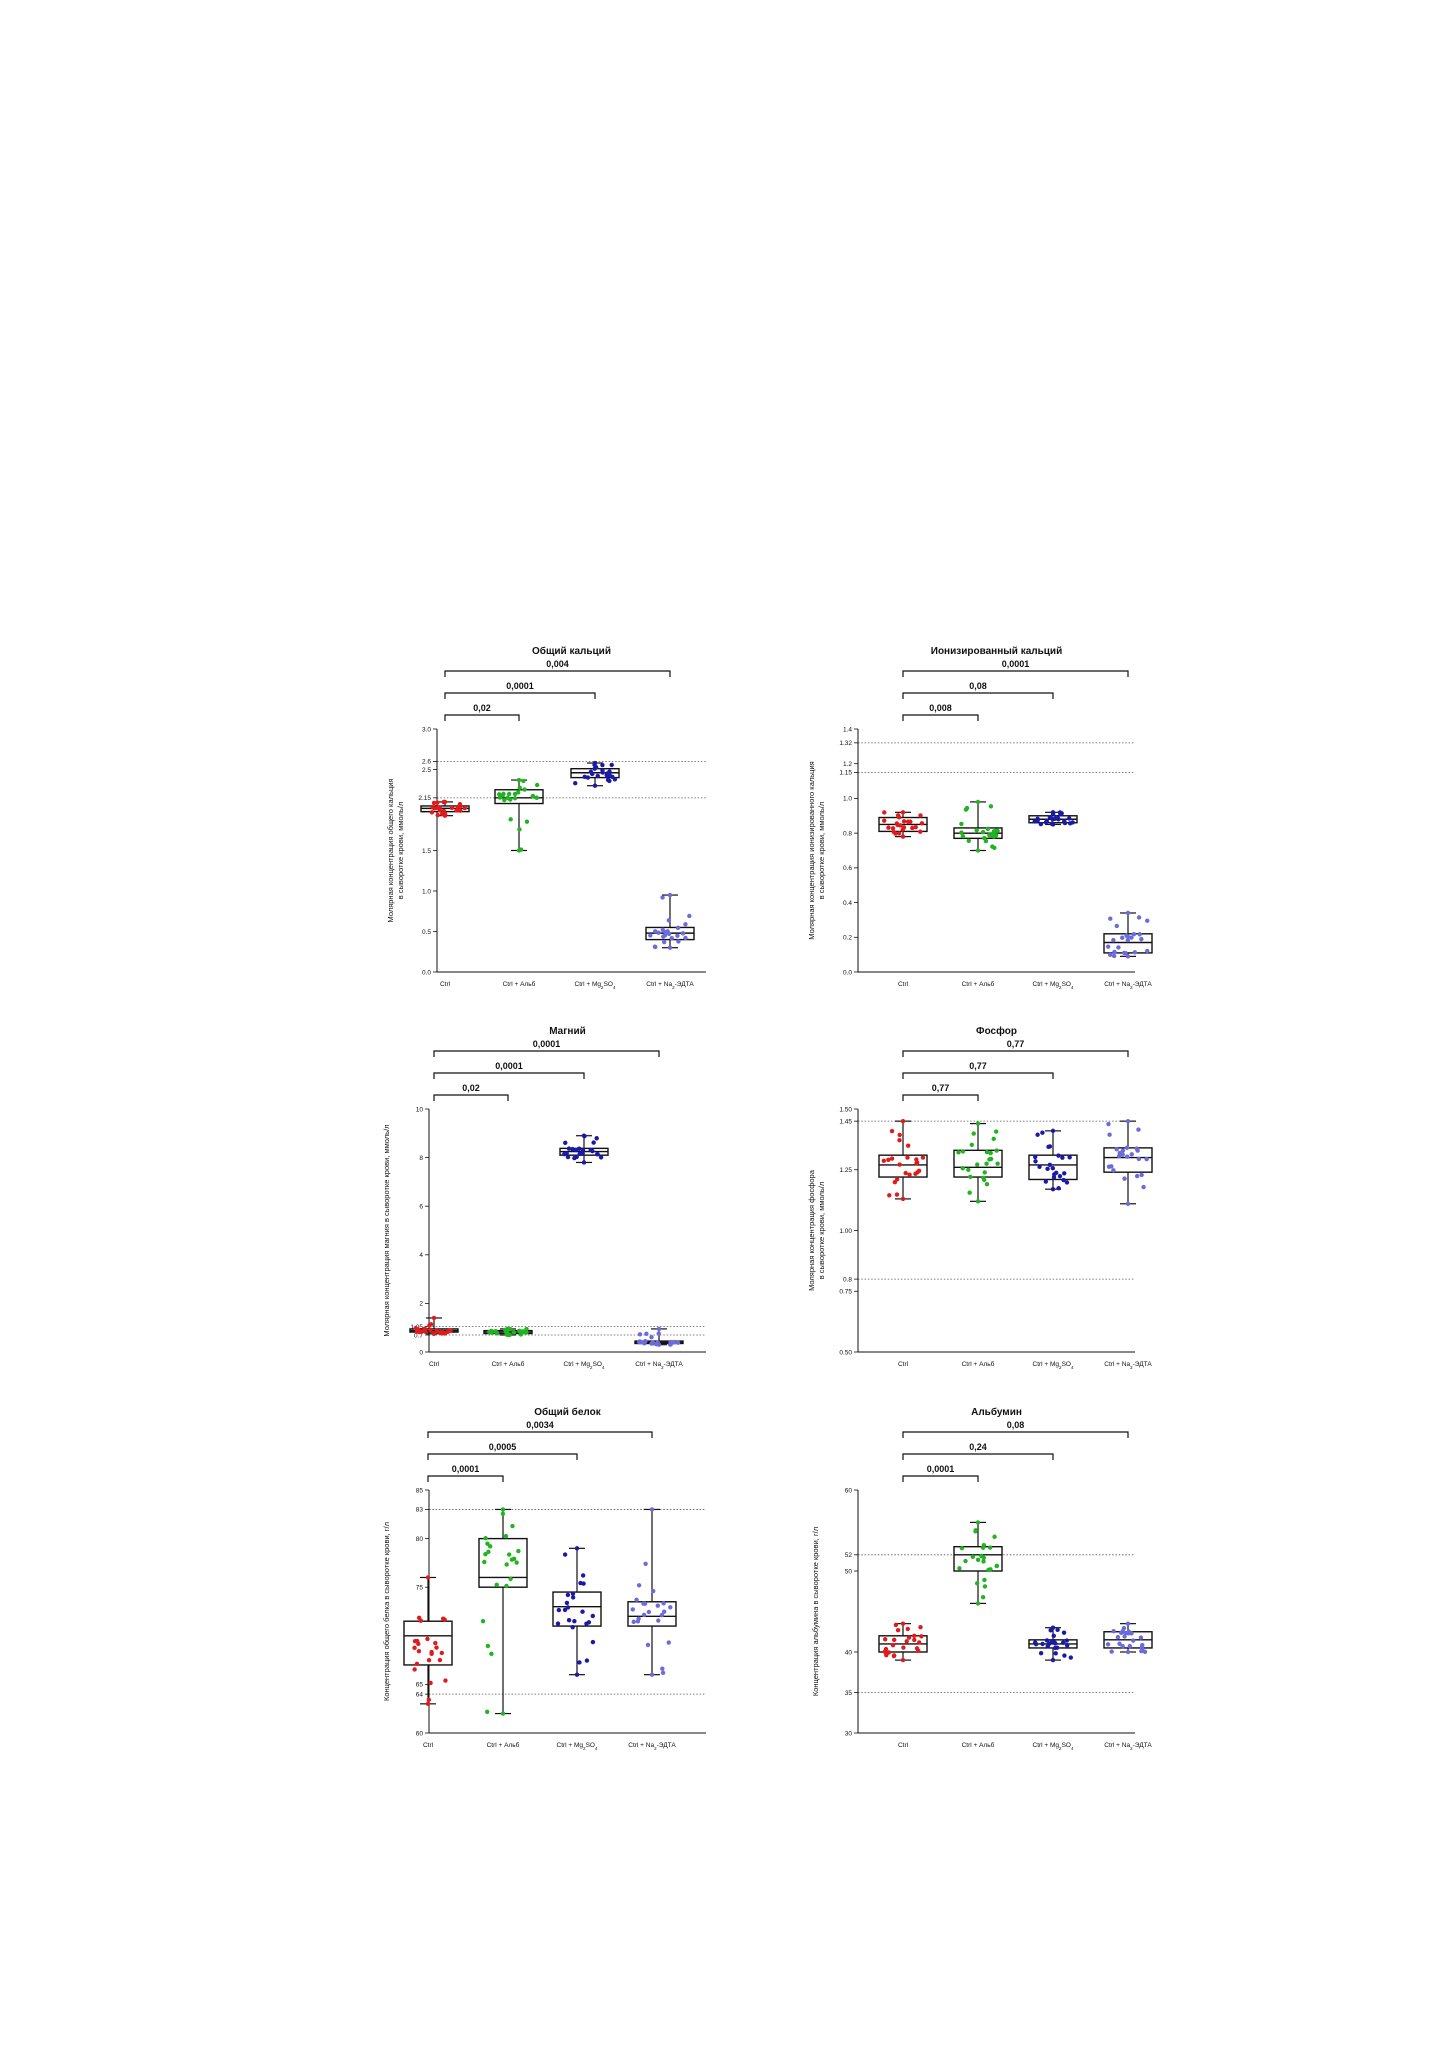 This screenshot has width=1449, height=2050. What do you see at coordinates (420, 1109) in the screenshot?
I see `y-tick-label-7: 10` at bounding box center [420, 1109].